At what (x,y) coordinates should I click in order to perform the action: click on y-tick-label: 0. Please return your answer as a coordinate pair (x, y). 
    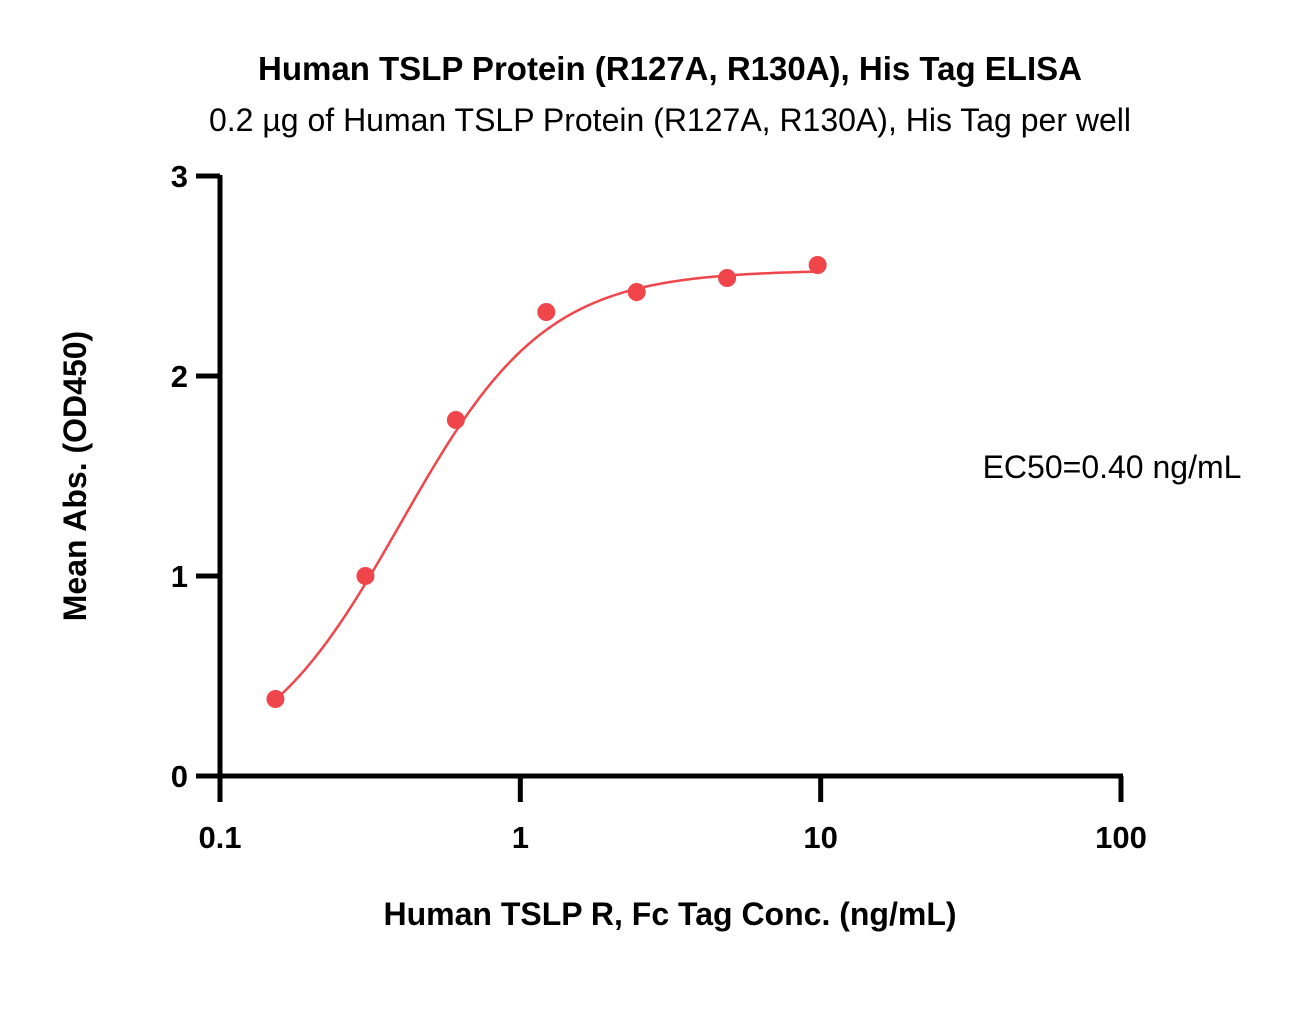
    Looking at the image, I should click on (179, 776).